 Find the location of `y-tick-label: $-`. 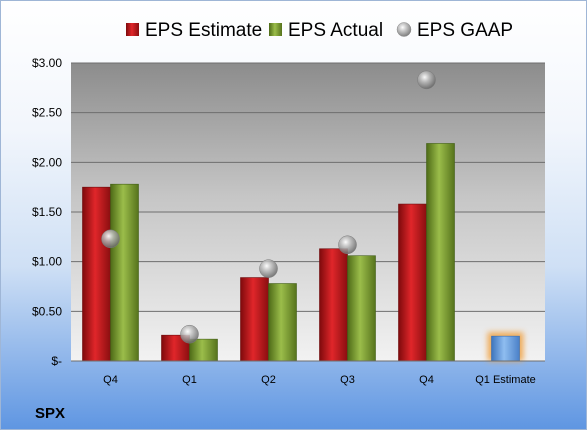

y-tick-label: $- is located at coordinates (56, 361).